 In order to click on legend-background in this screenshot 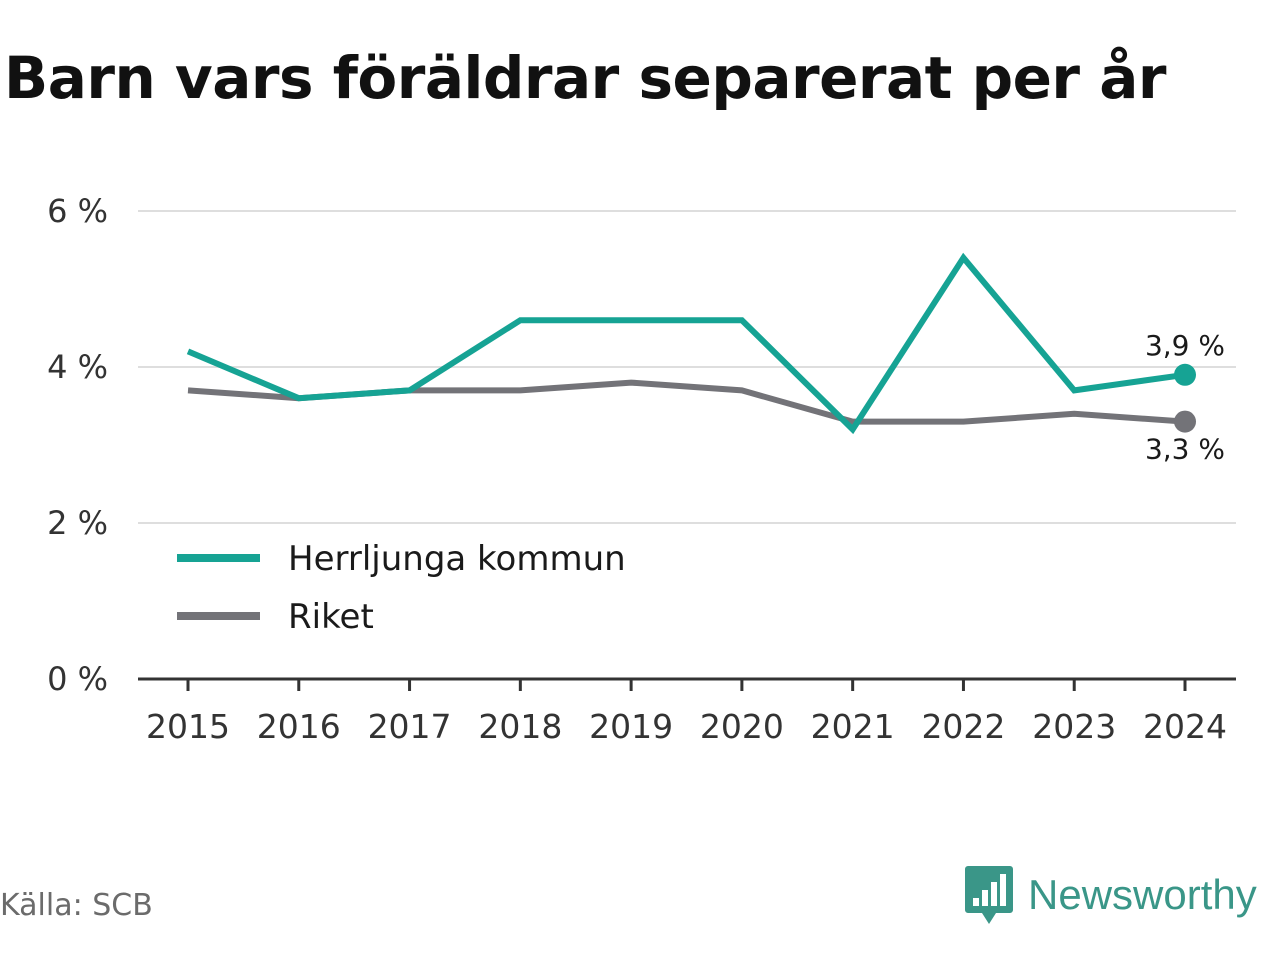, I will do `click(410, 584)`.